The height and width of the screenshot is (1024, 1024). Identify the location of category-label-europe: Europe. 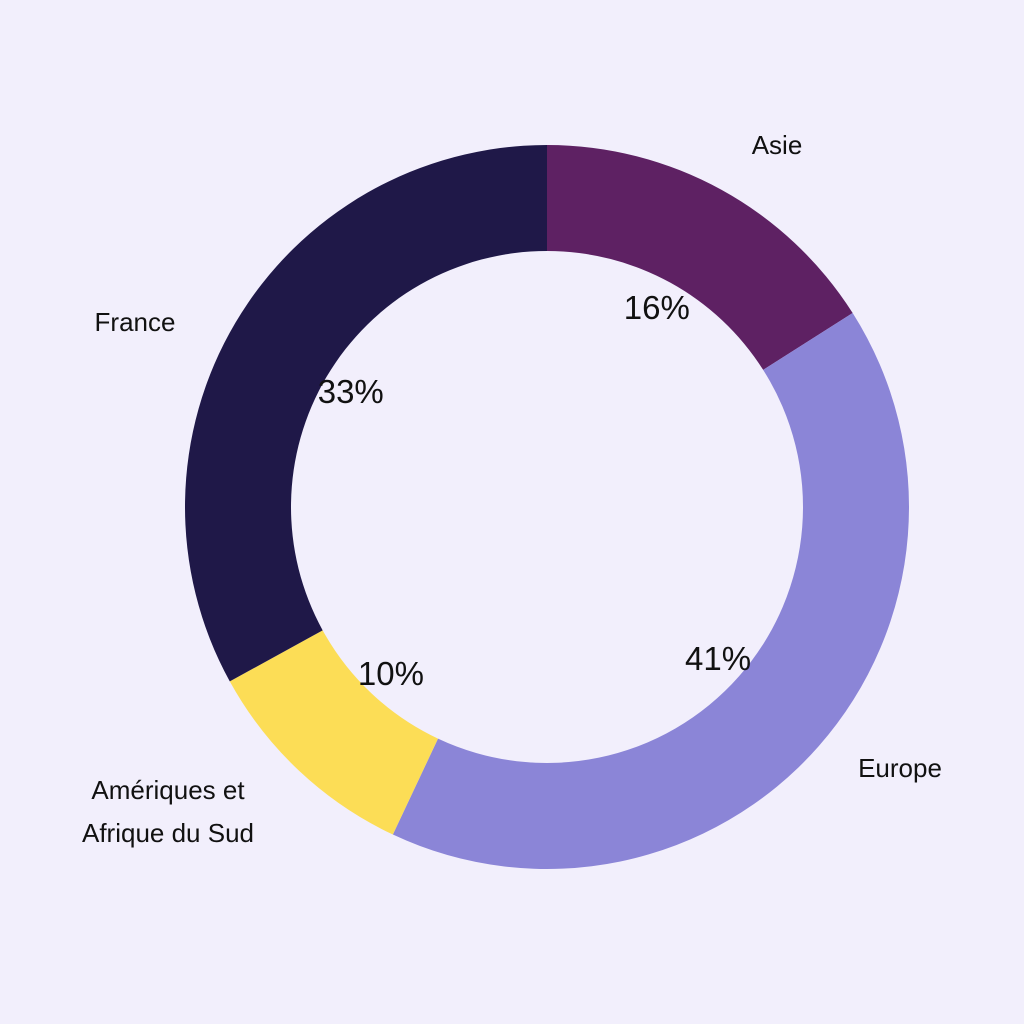
(900, 768).